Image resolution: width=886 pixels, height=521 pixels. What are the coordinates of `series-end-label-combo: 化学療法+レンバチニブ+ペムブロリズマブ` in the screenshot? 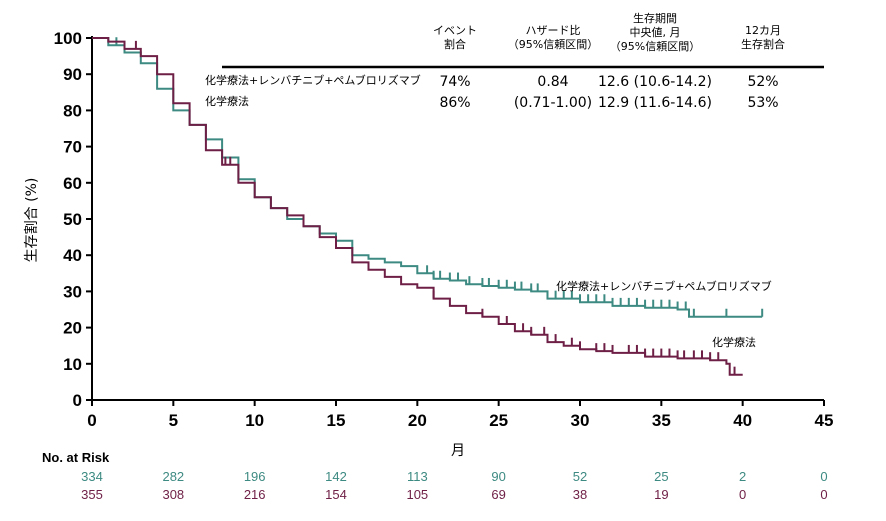 It's located at (664, 286).